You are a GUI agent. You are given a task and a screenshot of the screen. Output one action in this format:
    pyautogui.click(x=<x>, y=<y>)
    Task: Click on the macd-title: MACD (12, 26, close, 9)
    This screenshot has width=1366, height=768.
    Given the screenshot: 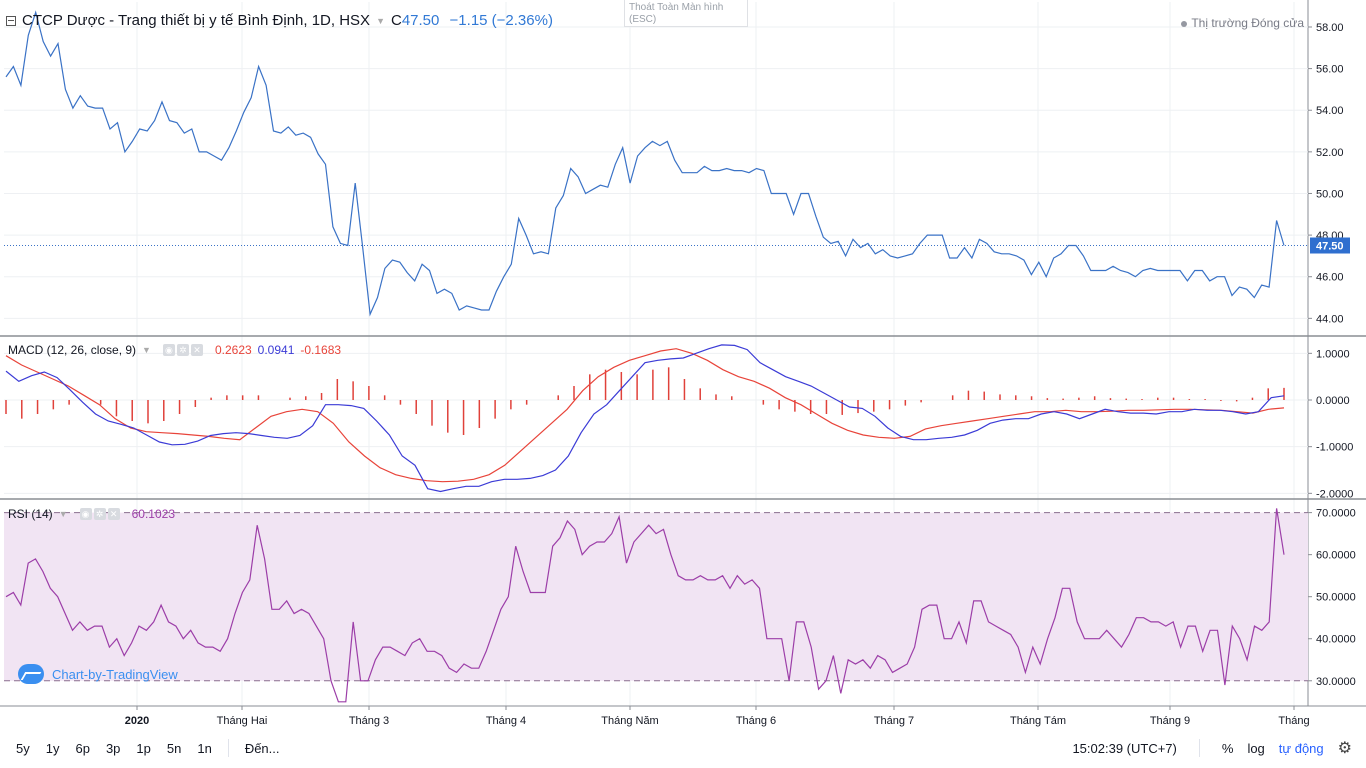 What is the action you would take?
    pyautogui.click(x=72, y=350)
    